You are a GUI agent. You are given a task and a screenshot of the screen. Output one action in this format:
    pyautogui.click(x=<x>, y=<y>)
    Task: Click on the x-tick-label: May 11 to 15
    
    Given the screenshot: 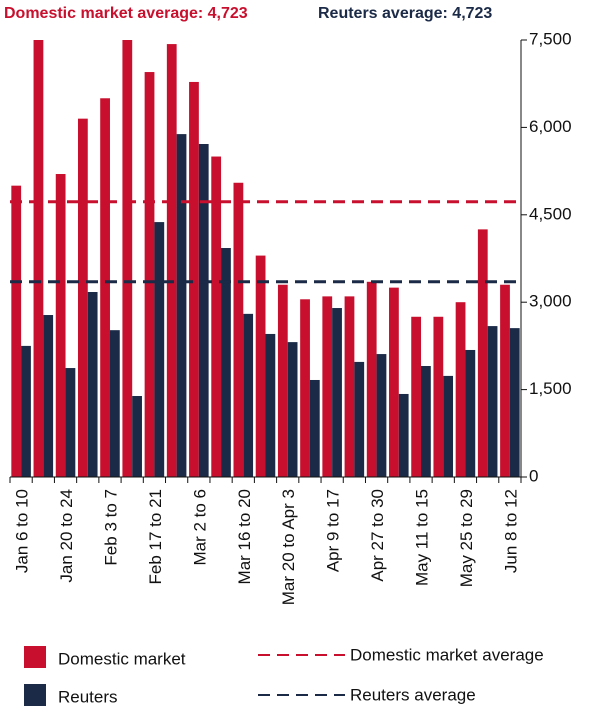 What is the action you would take?
    pyautogui.click(x=422, y=537)
    